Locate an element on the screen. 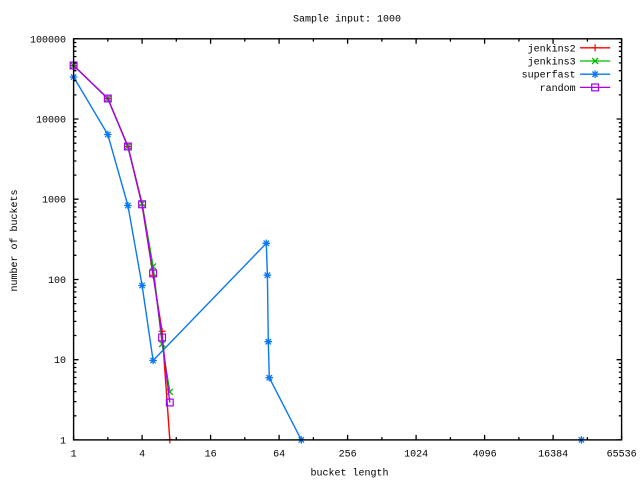 This screenshot has height=485, width=640. svg-text: 16 is located at coordinates (211, 455).